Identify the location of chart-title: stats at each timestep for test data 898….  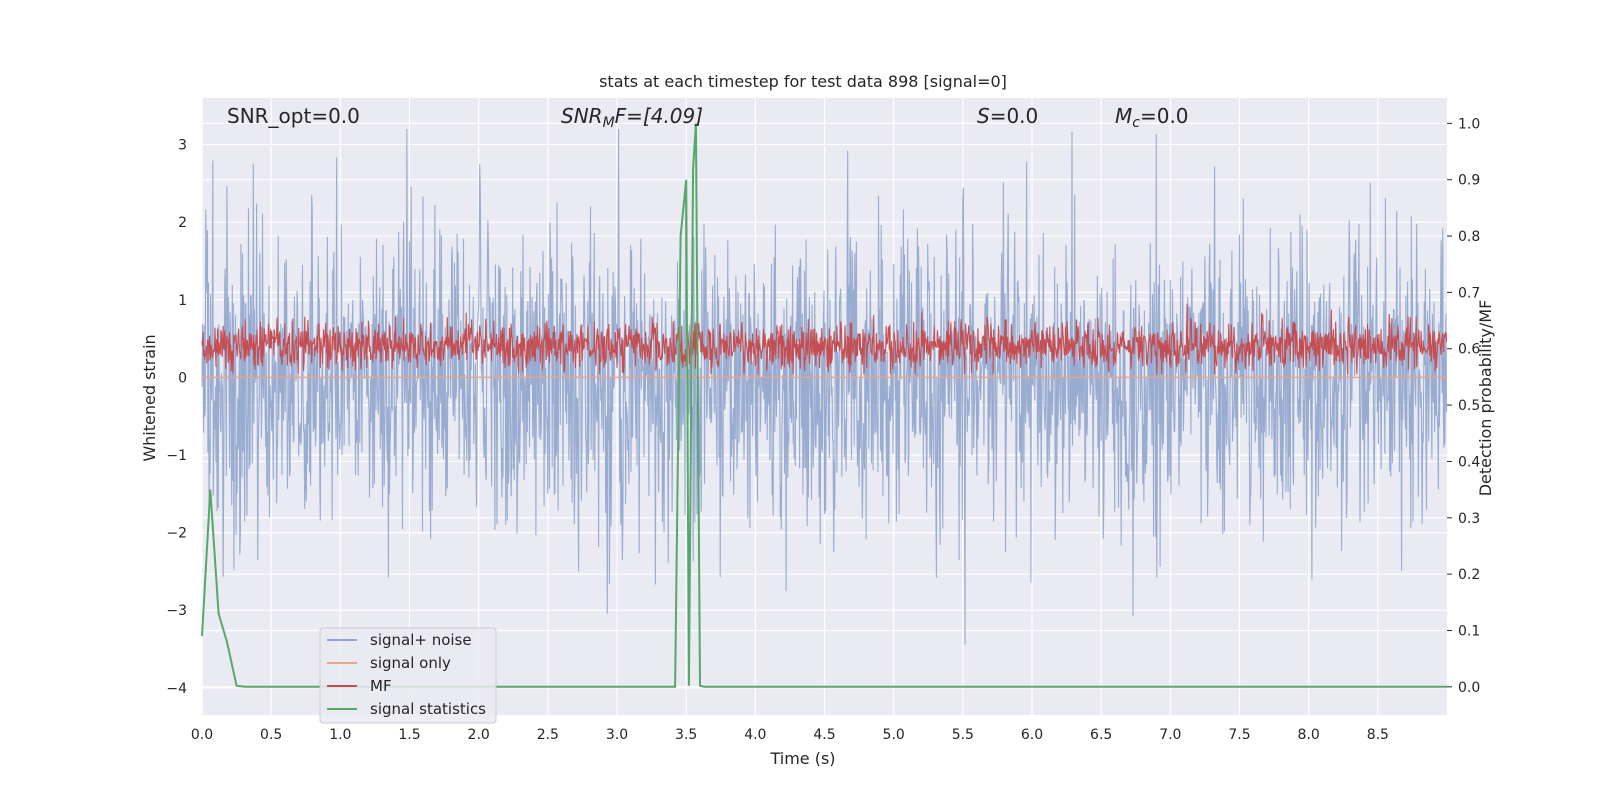
(803, 81).